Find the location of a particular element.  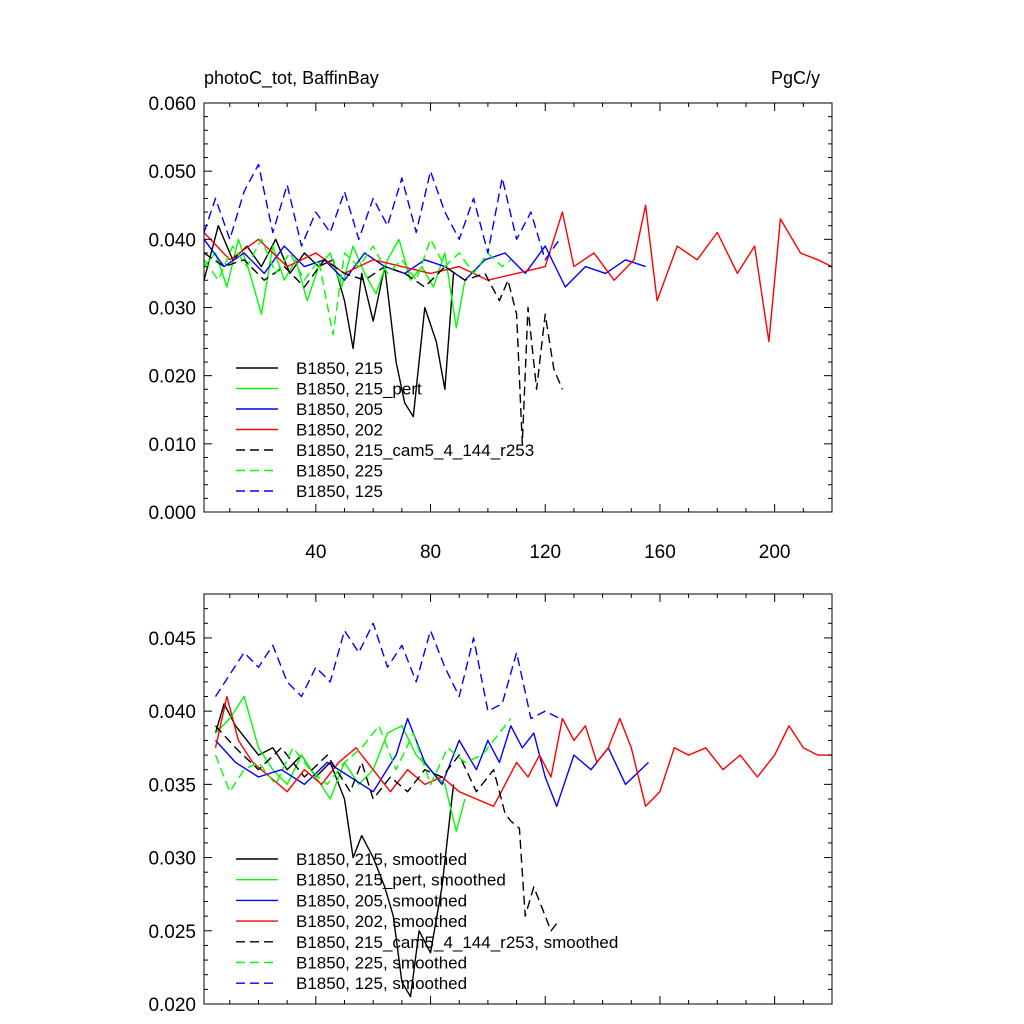

legend-label-0-4: B1850, 215_cam5_4_144_r253 is located at coordinates (415, 450).